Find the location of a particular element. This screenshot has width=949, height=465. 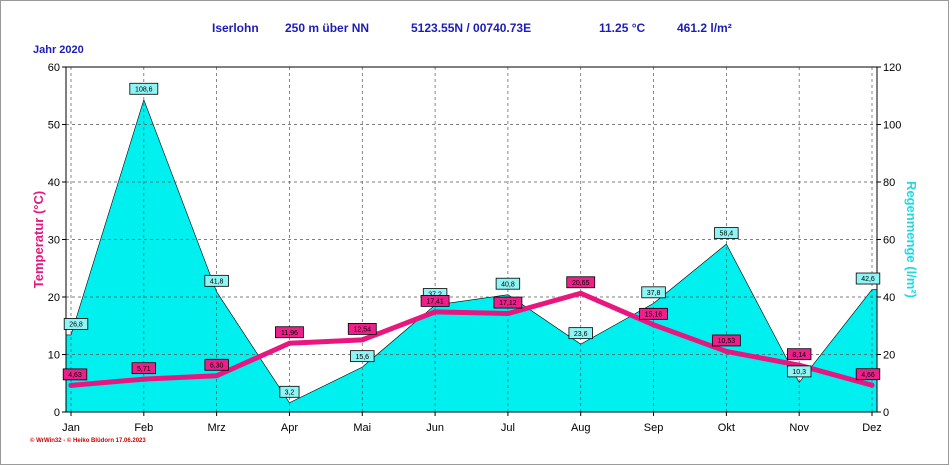

x-tick-label: Jan is located at coordinates (71, 428).